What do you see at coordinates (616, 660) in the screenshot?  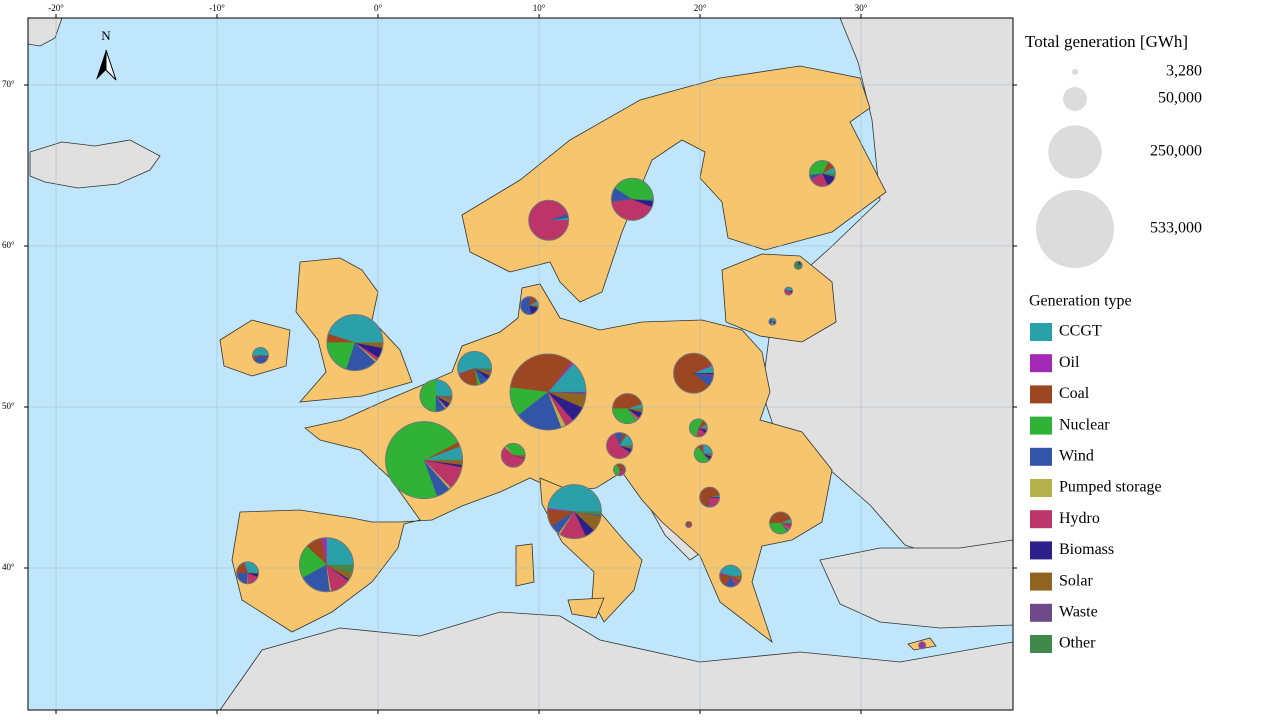 I see `land-africa` at bounding box center [616, 660].